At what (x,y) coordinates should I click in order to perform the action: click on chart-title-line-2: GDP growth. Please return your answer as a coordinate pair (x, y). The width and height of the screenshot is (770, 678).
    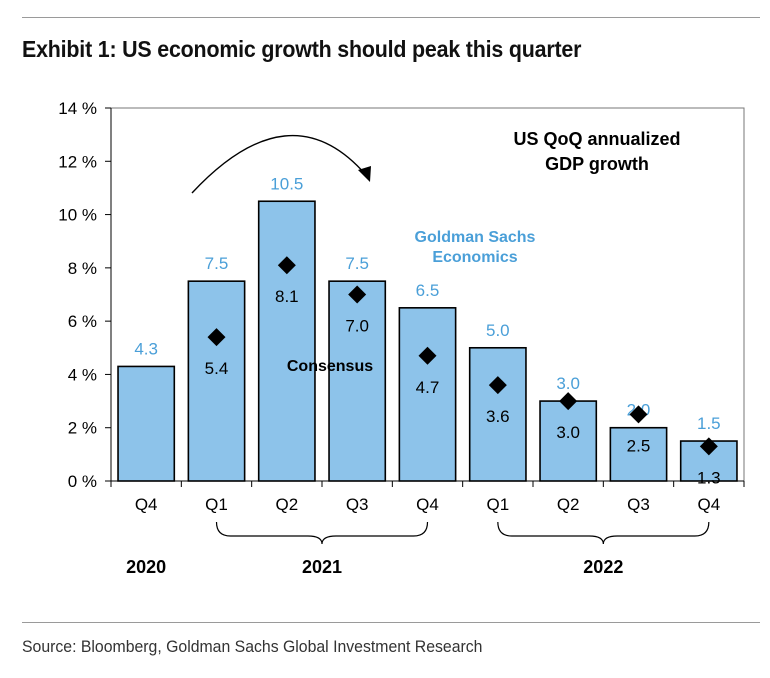
    Looking at the image, I should click on (597, 164).